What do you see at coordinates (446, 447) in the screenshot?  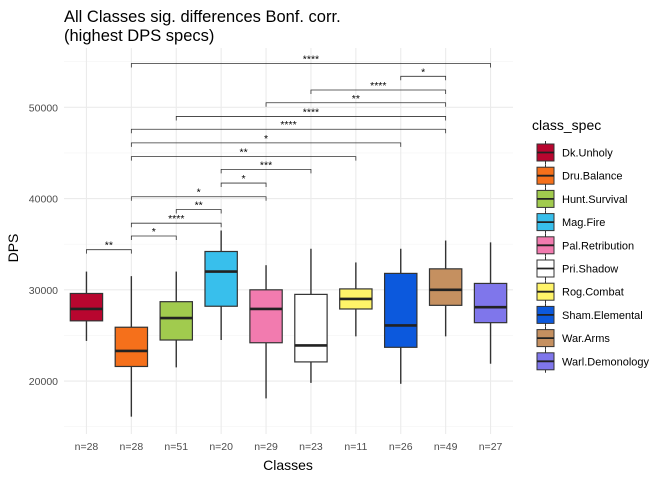 I see `x-tick-label: n=49` at bounding box center [446, 447].